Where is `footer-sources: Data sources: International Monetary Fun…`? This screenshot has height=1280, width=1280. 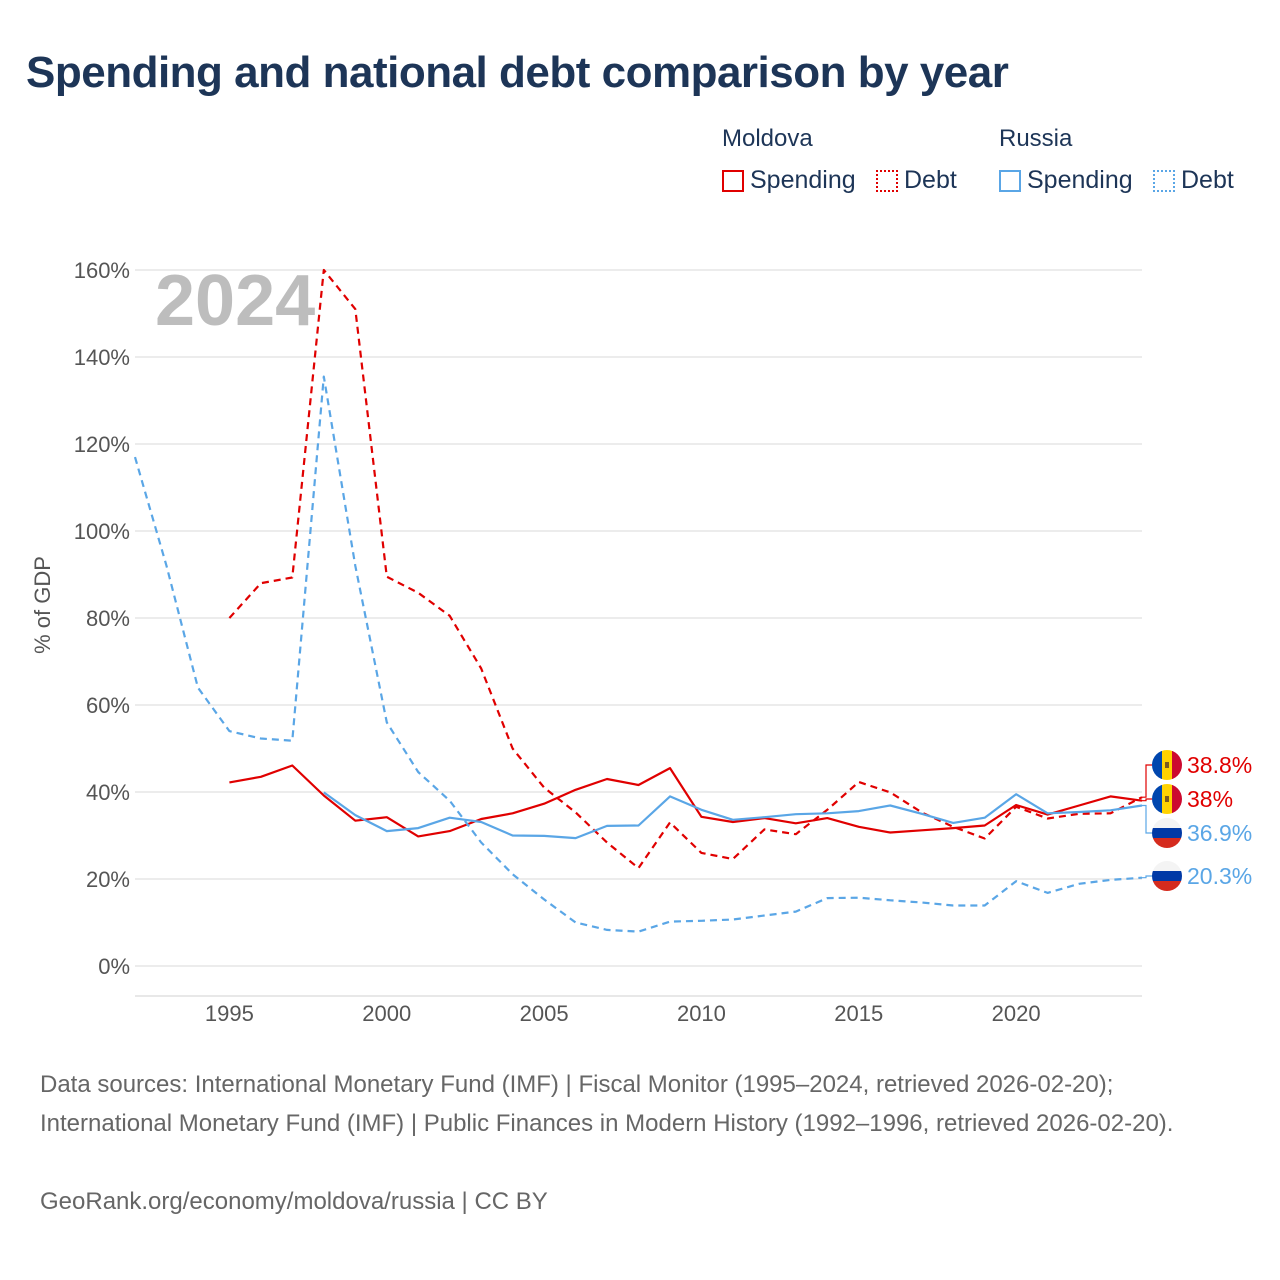
footer-sources: Data sources: International Monetary Fun… is located at coordinates (607, 1104).